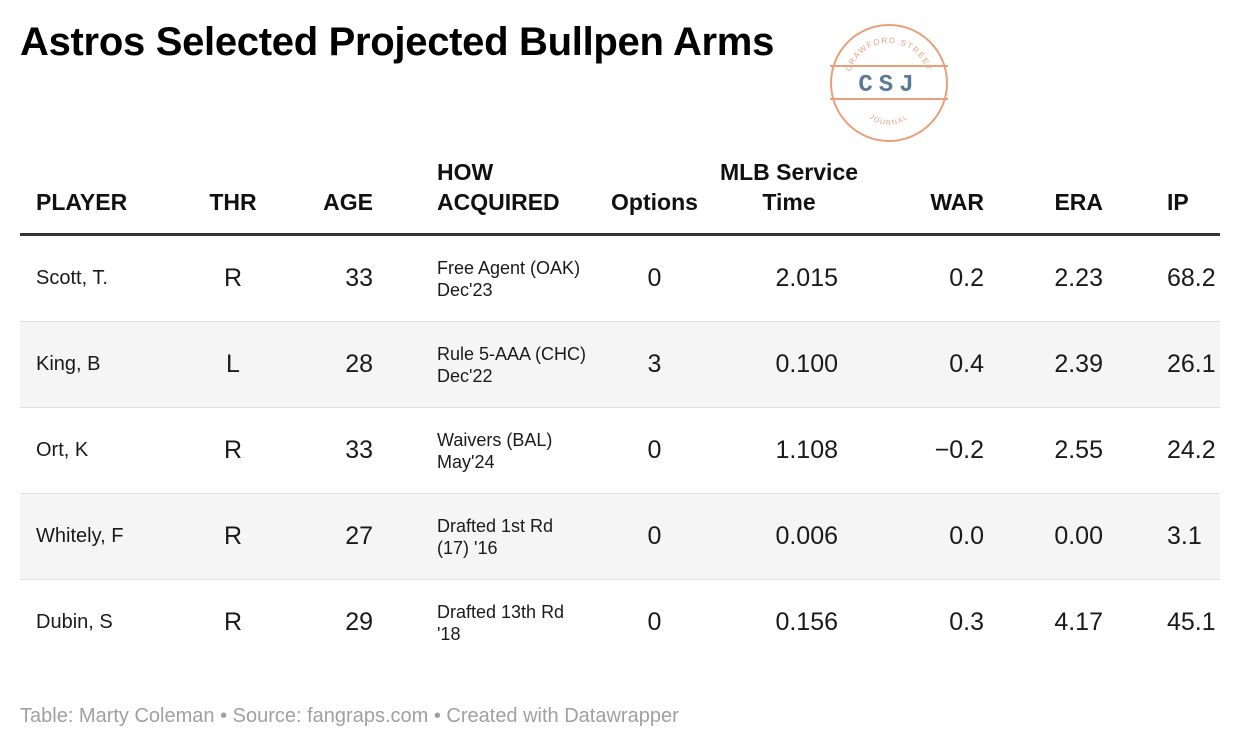 Image resolution: width=1240 pixels, height=750 pixels. Describe the element at coordinates (501, 622) in the screenshot. I see `cell-how-acquired: Drafted 13th Rd '18` at that location.